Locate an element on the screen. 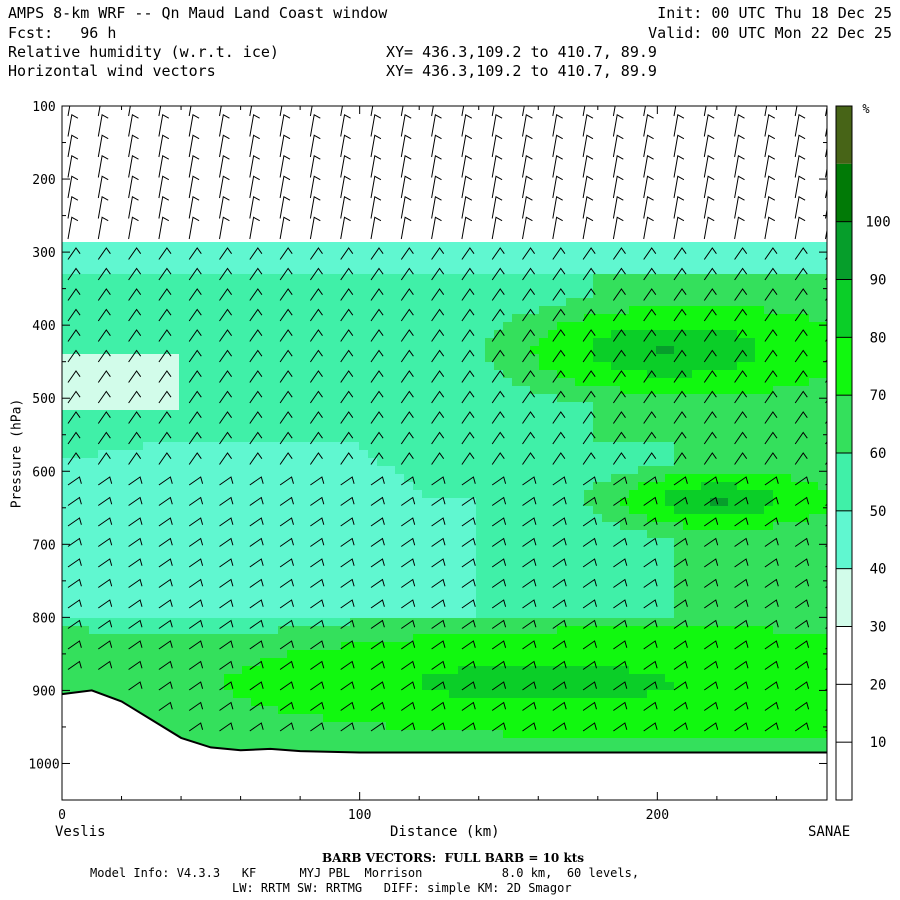 This screenshot has height=900, width=900. colorbar-label: 40 is located at coordinates (878, 570).